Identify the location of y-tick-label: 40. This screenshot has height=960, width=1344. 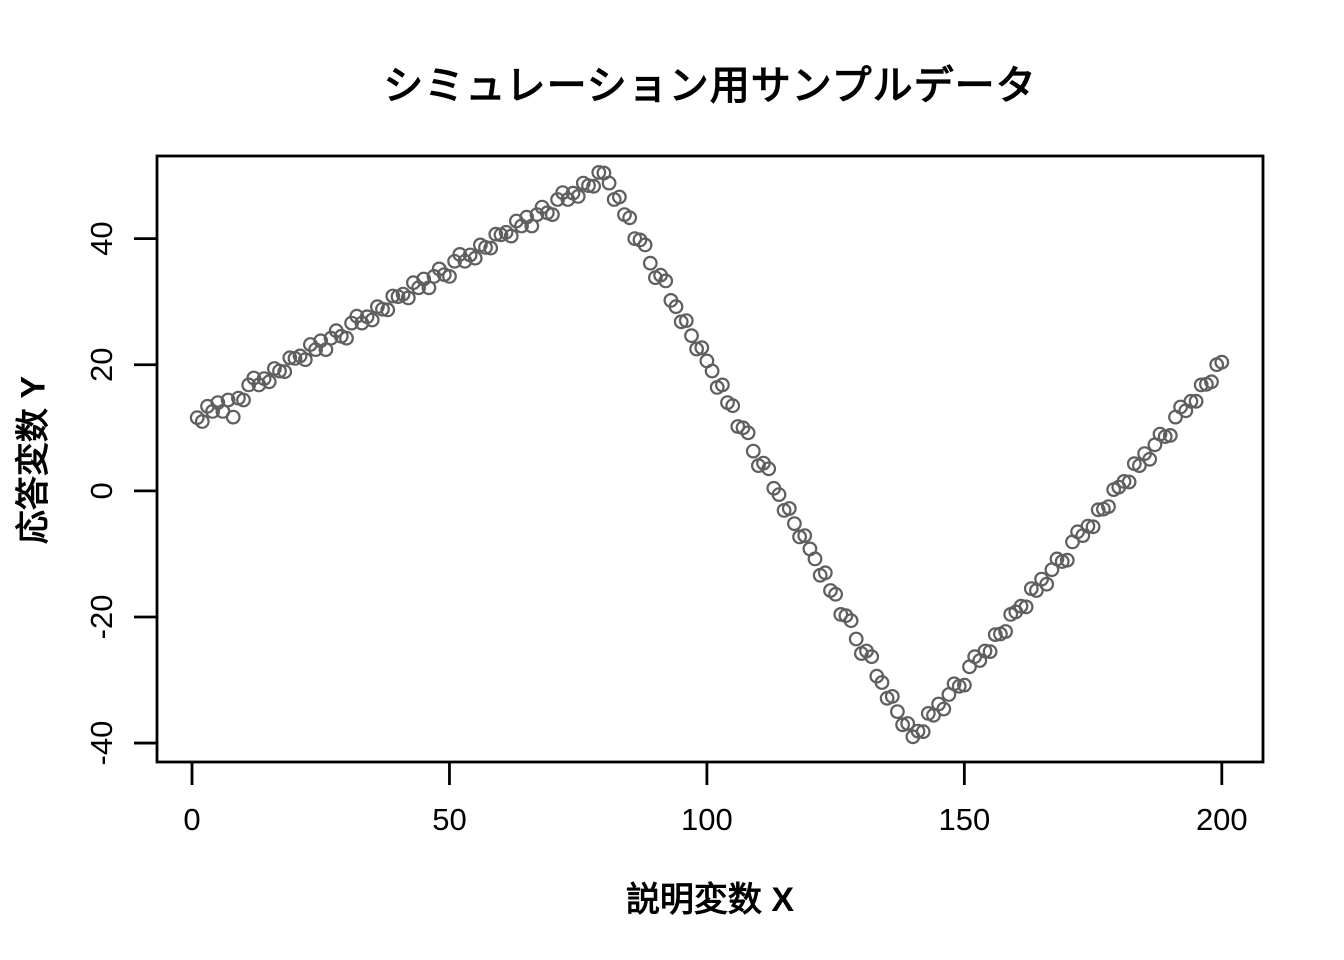
(101, 238).